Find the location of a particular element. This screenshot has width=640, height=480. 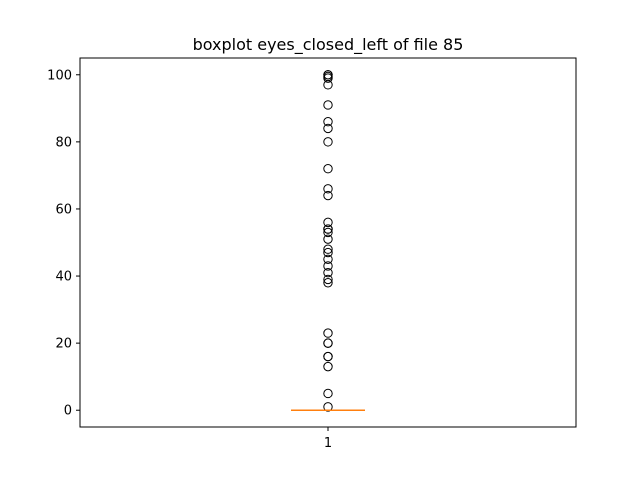

chart-title: boxplot eyes_closed_left of file 85 is located at coordinates (328, 45).